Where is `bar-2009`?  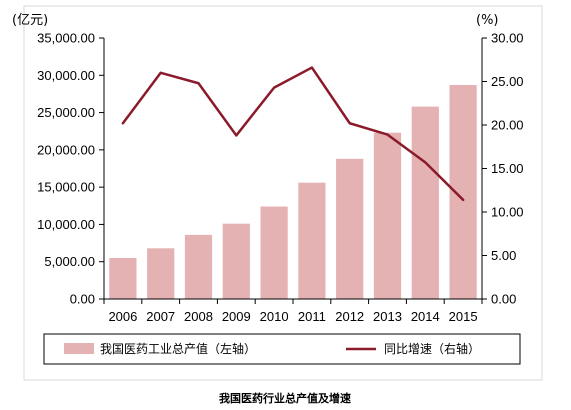 bar-2009 is located at coordinates (236, 261).